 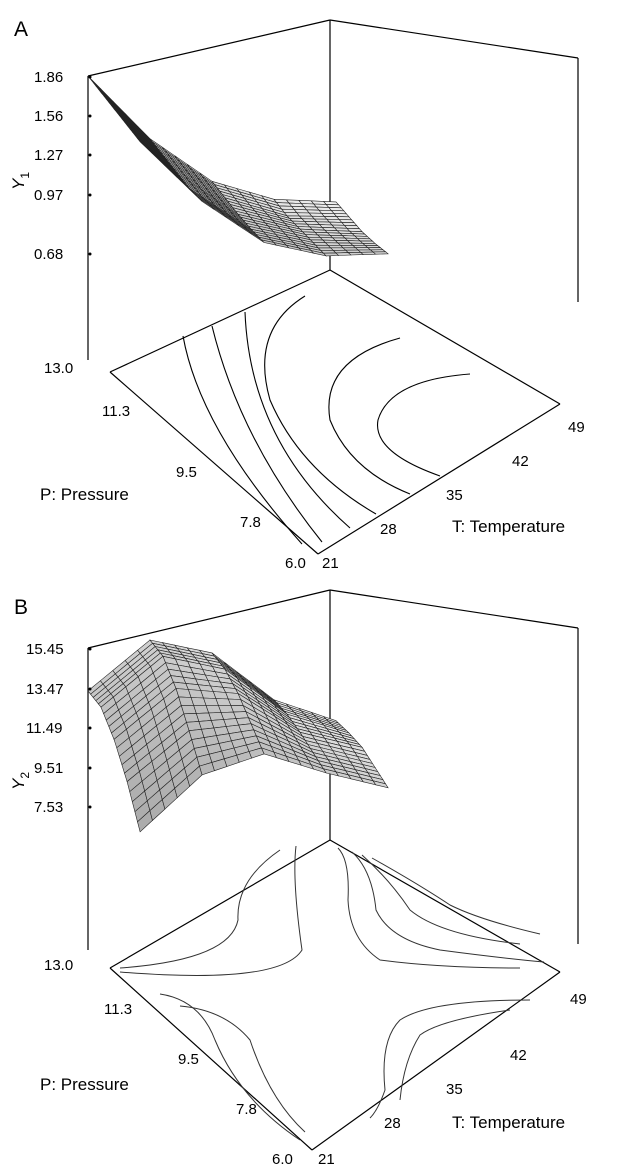 I want to click on panel-a-t-axis: 21 28 35 42 49 T: Temperature, so click(x=453, y=495).